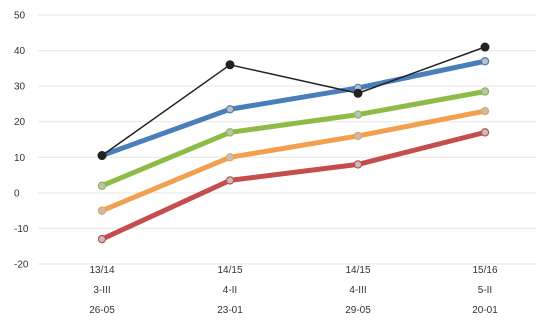 Image resolution: width=542 pixels, height=322 pixels. Describe the element at coordinates (21, 141) in the screenshot. I see `y-axis: -20 -10 0 10 20 30 40 50` at that location.